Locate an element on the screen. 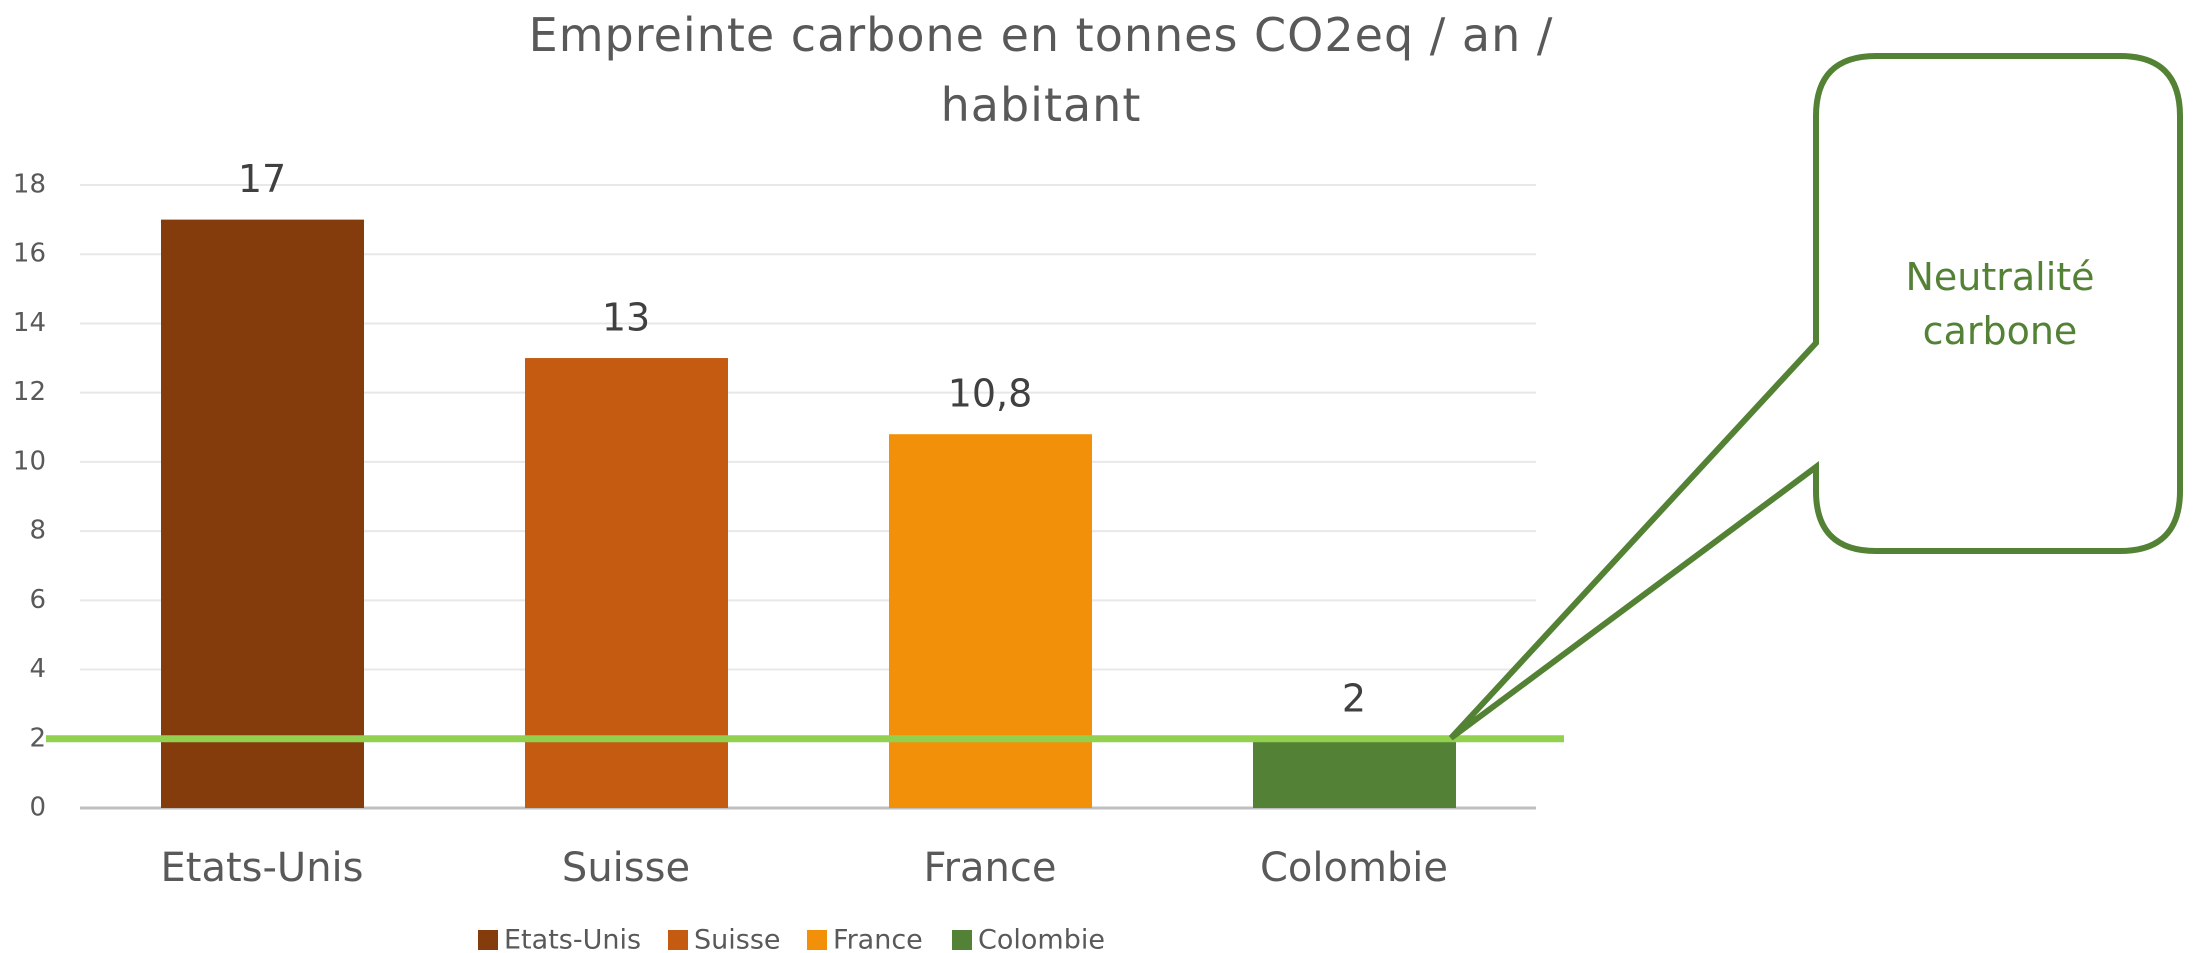  y-tick-label: 2 is located at coordinates (37, 738).